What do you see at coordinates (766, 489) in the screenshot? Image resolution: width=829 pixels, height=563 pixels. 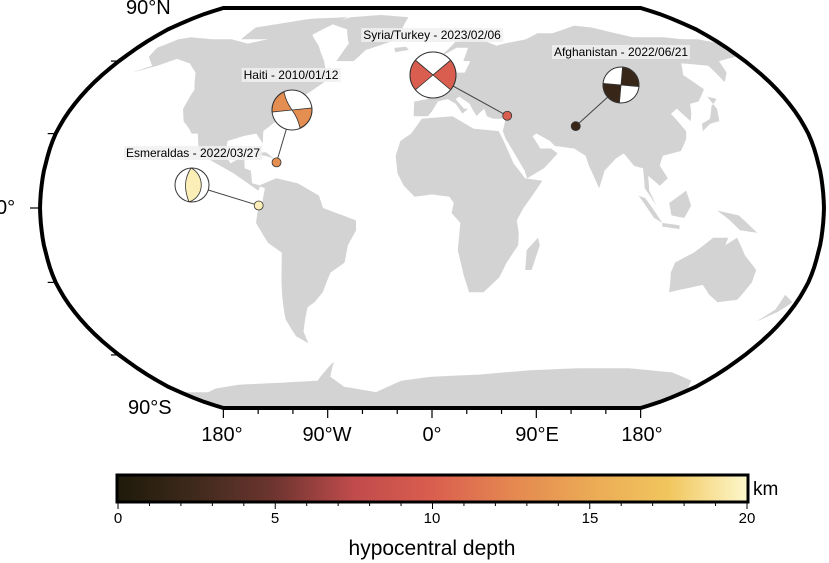 I see `colorbar-unit: km` at bounding box center [766, 489].